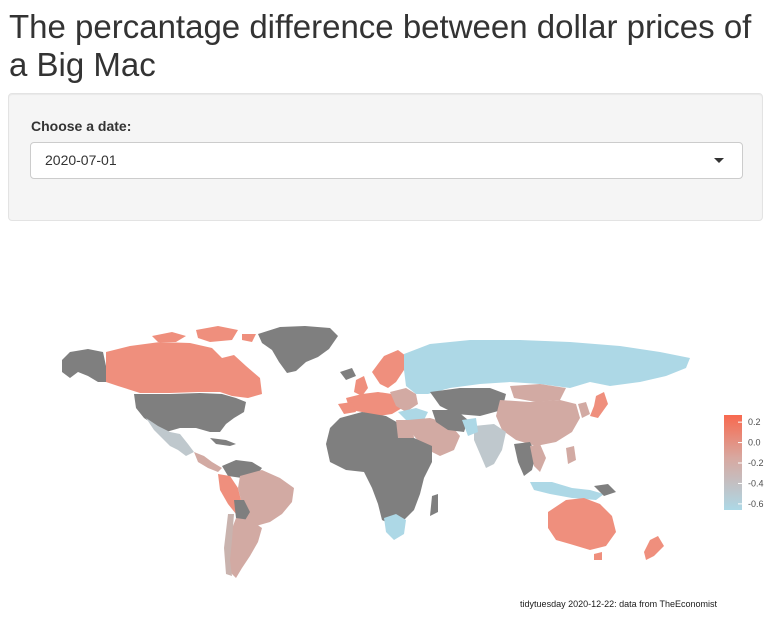  What do you see at coordinates (389, 369) in the screenshot?
I see `region-scandinavia` at bounding box center [389, 369].